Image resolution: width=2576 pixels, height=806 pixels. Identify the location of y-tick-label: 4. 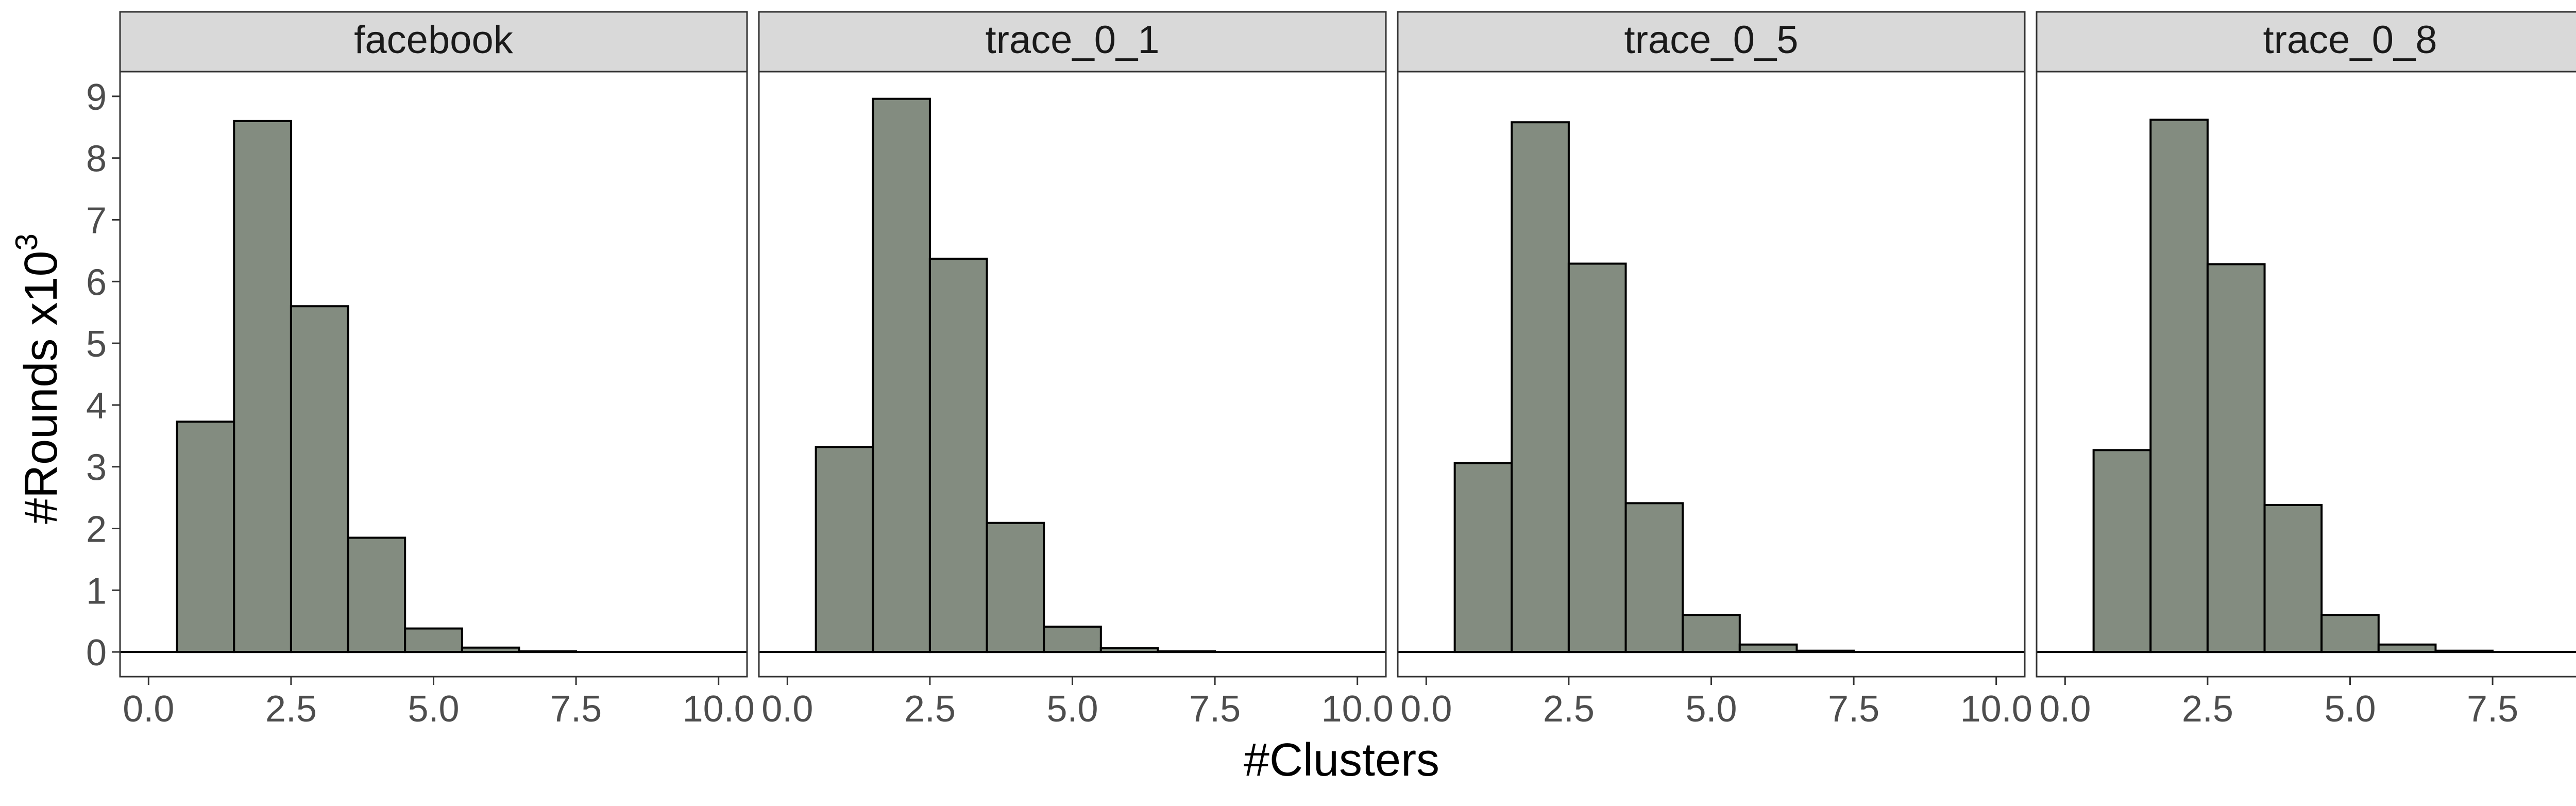
(96, 406).